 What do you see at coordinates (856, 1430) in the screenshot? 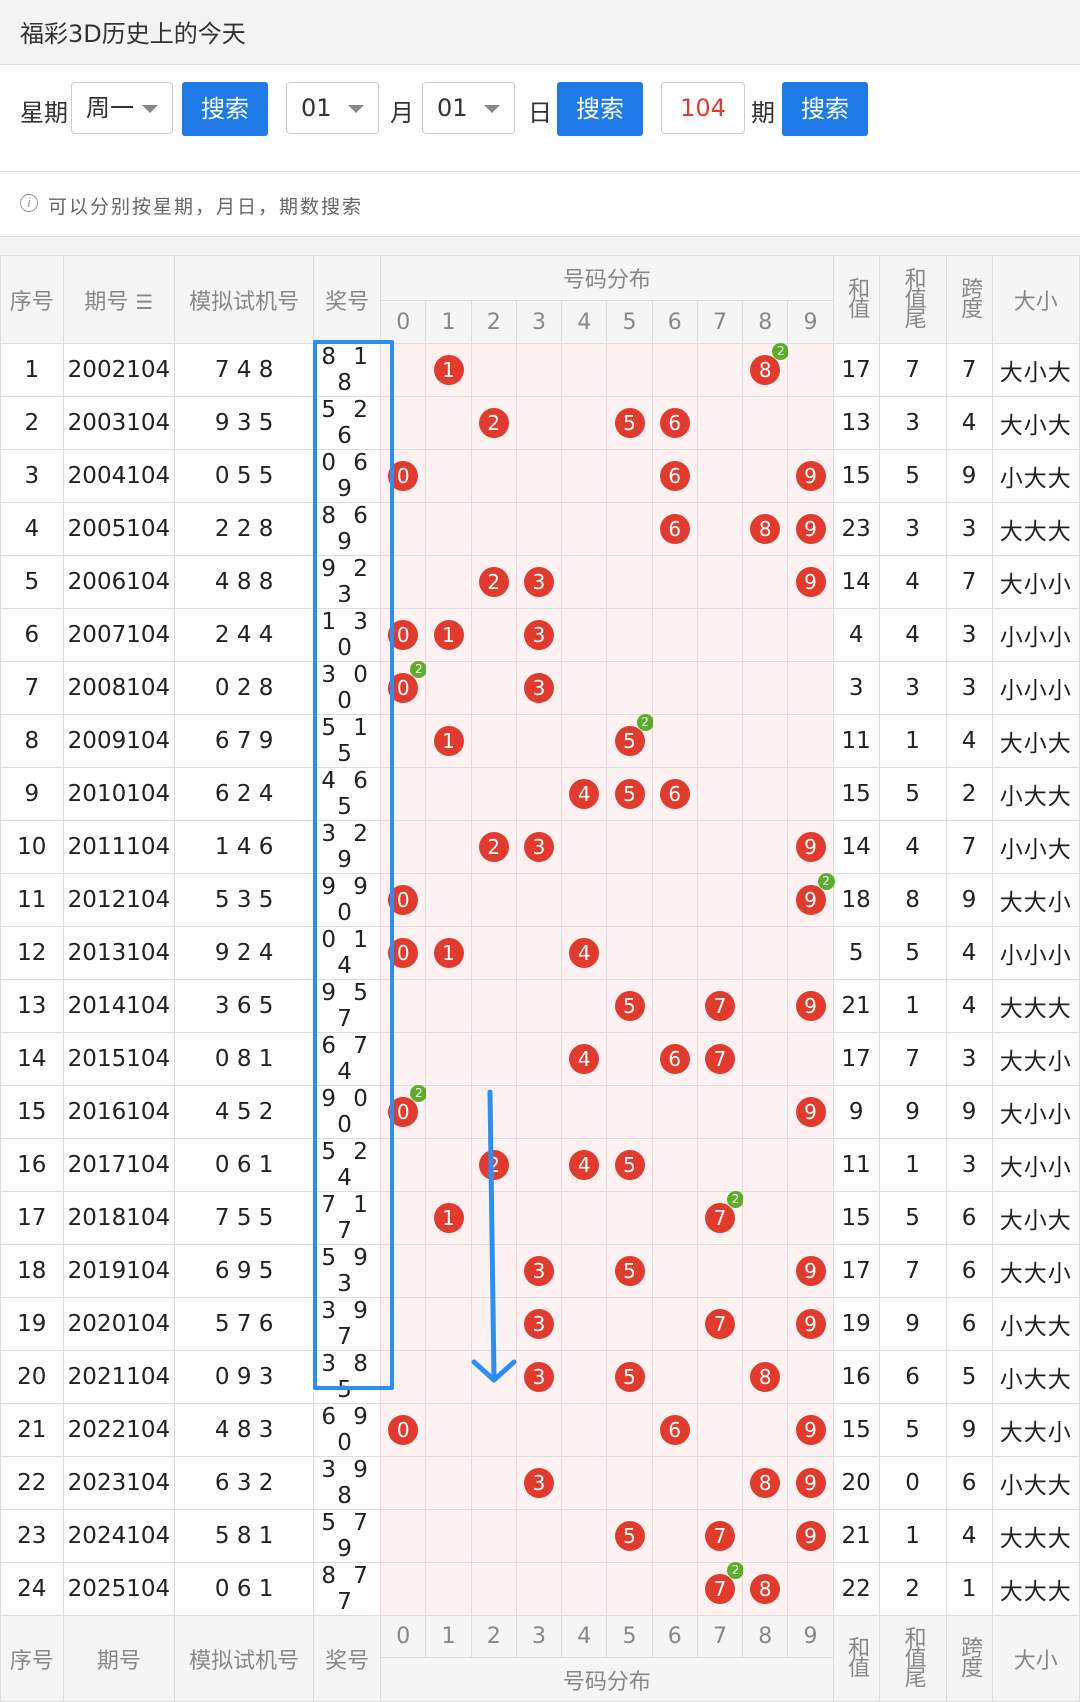
I see `row-sum: 15` at bounding box center [856, 1430].